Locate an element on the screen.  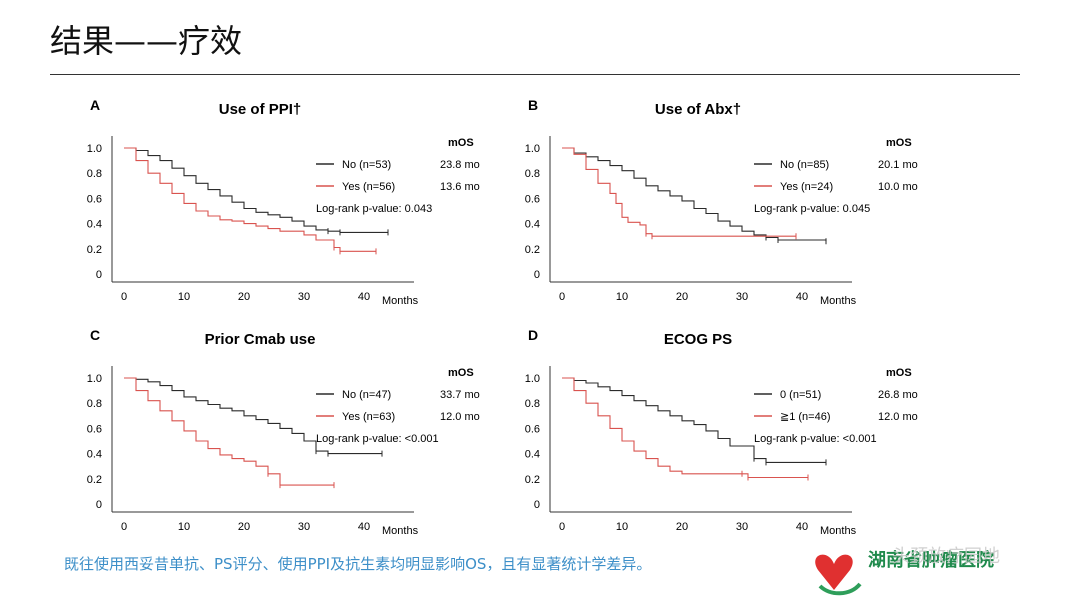
heart-logo-icon is located at coordinates (834, 572).